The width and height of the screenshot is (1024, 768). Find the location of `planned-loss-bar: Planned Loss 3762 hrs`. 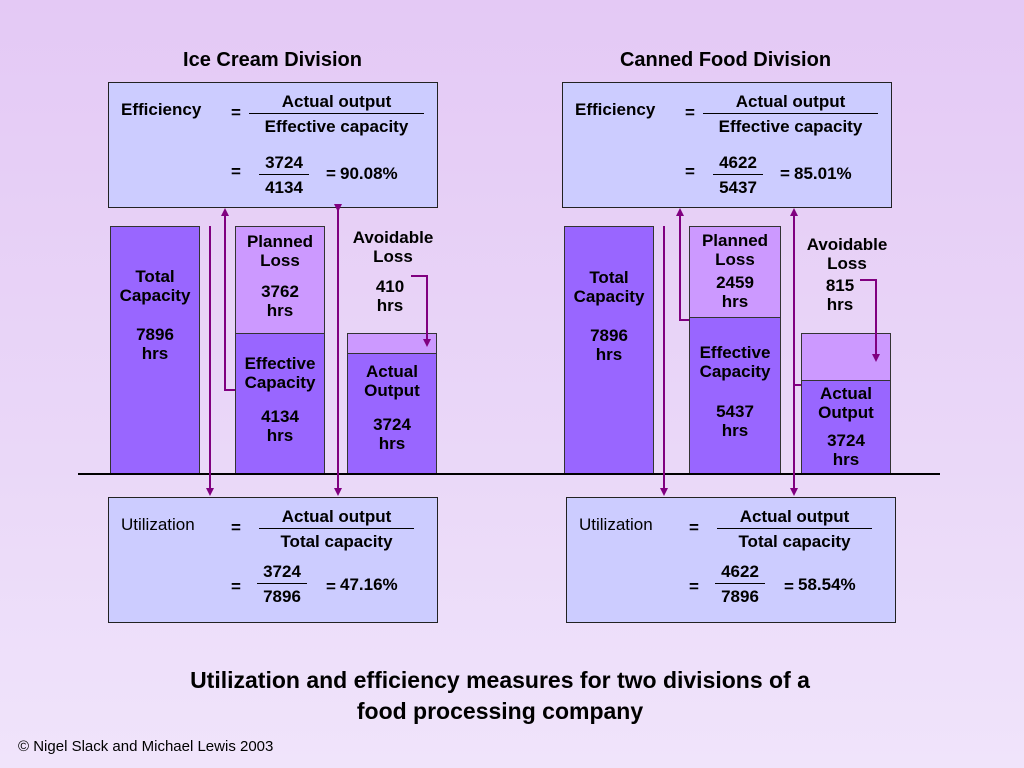

planned-loss-bar: Planned Loss 3762 hrs is located at coordinates (280, 280).